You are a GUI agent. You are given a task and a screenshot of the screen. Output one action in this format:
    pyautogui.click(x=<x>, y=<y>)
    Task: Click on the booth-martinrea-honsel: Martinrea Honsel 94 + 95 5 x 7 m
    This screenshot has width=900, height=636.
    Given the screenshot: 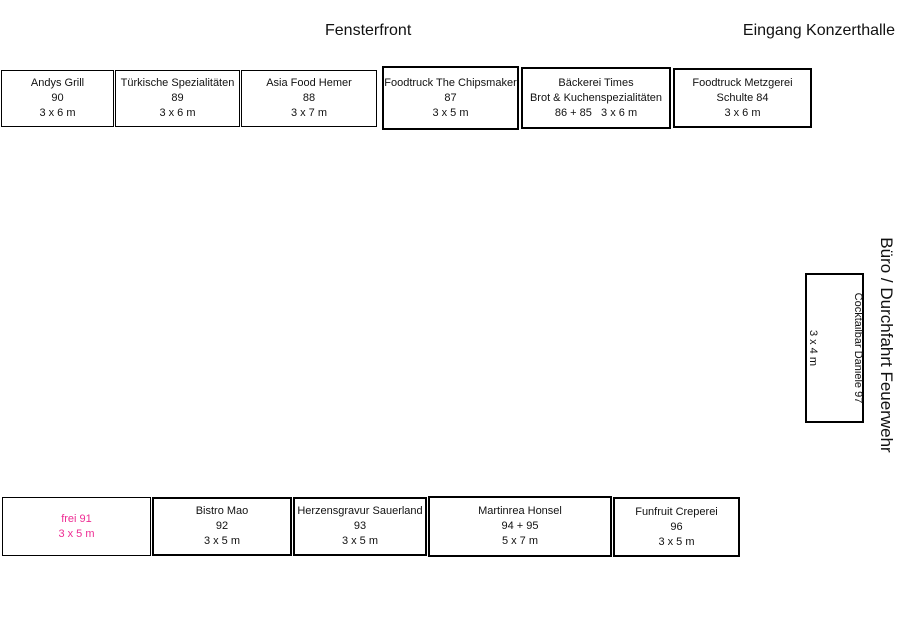 What is the action you would take?
    pyautogui.click(x=520, y=526)
    